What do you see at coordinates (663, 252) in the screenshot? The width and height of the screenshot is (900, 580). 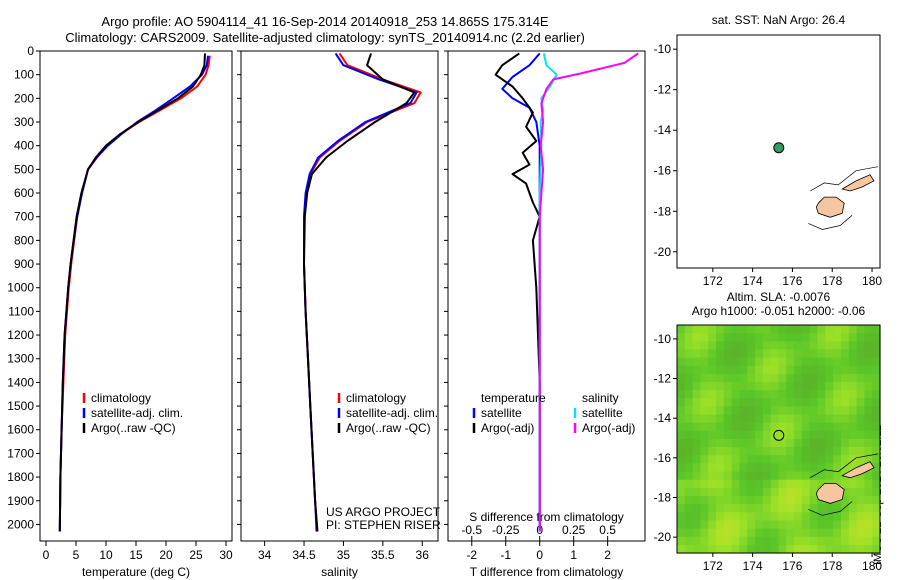 I see `map-y-tick-label: -20` at bounding box center [663, 252].